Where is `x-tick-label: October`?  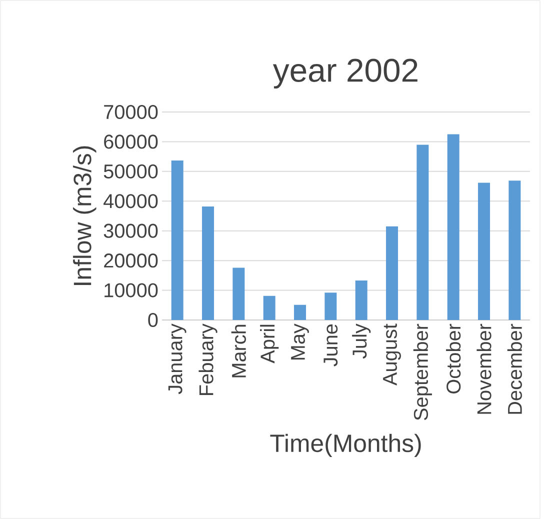 x-tick-label: October is located at coordinates (453, 359).